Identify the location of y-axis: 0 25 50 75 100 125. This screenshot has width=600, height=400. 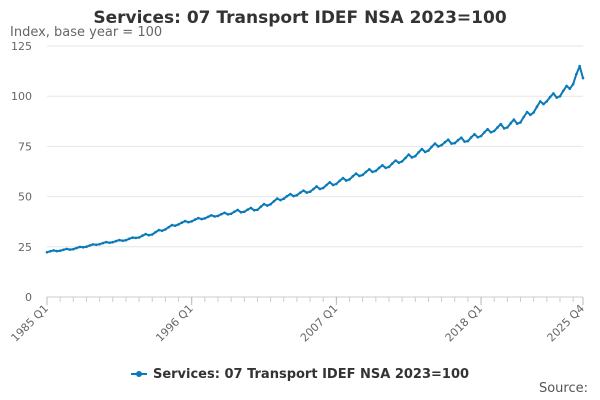
(21, 172).